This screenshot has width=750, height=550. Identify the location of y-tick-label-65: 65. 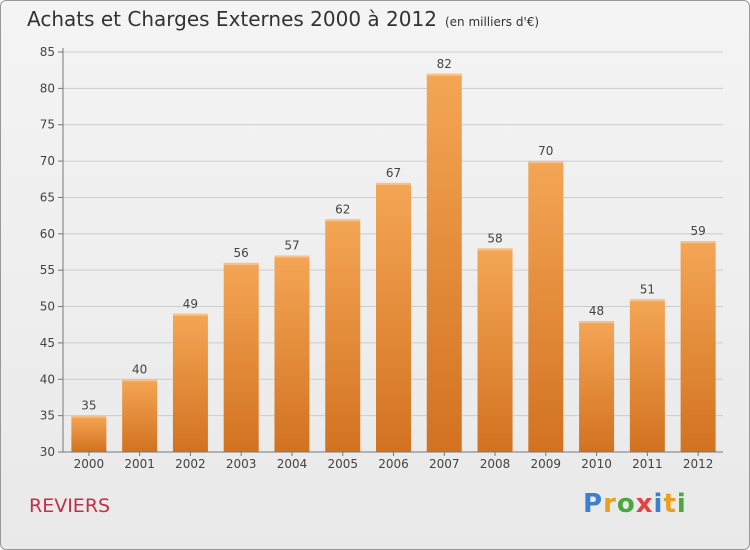
(47, 197).